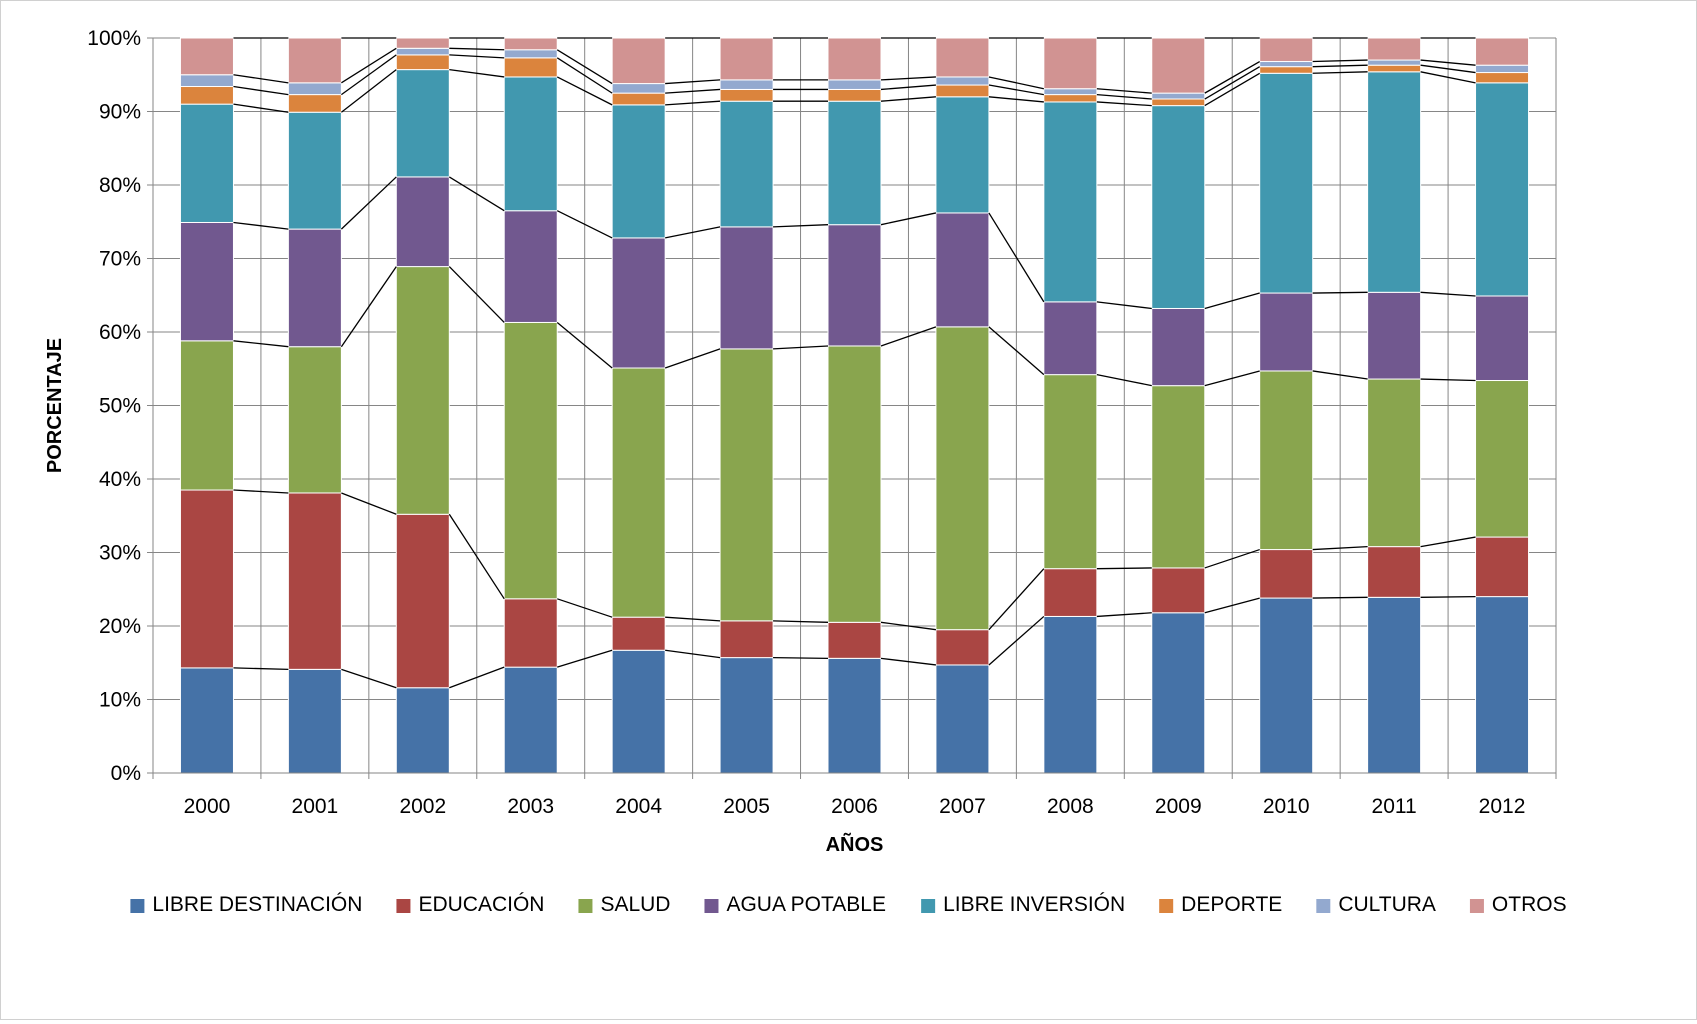  What do you see at coordinates (1034, 904) in the screenshot?
I see `legend-label: LIBRE INVERSIÓN` at bounding box center [1034, 904].